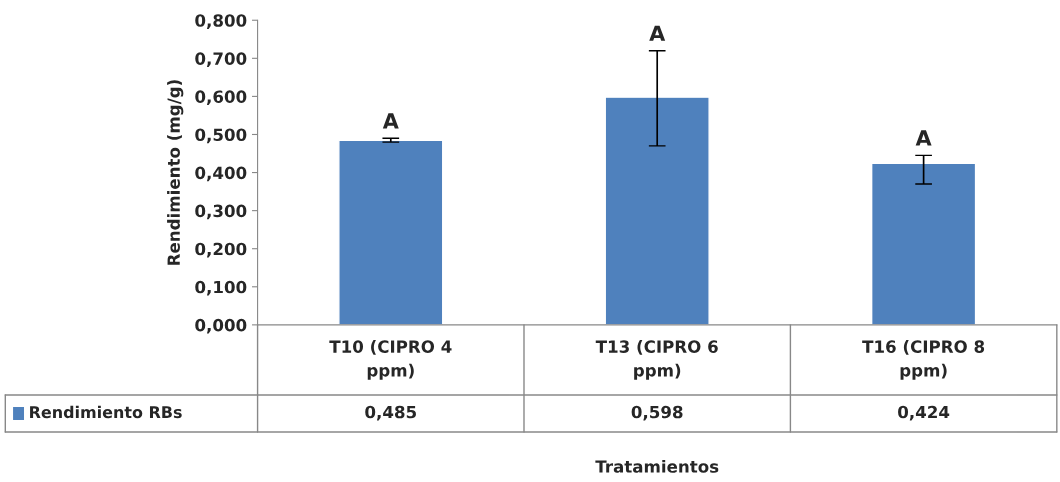 This screenshot has height=482, width=1060. I want to click on x-tick-label: T10 (CIPRO 4 ppm), so click(390, 360).